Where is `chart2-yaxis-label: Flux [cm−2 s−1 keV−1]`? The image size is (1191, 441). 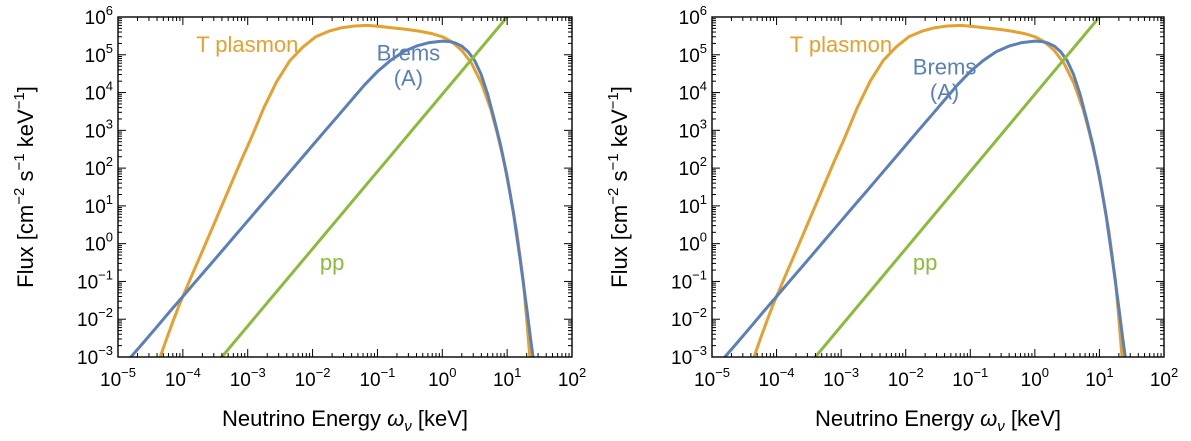
chart2-yaxis-label: Flux [cm−2 s−1 keV−1] is located at coordinates (618, 187).